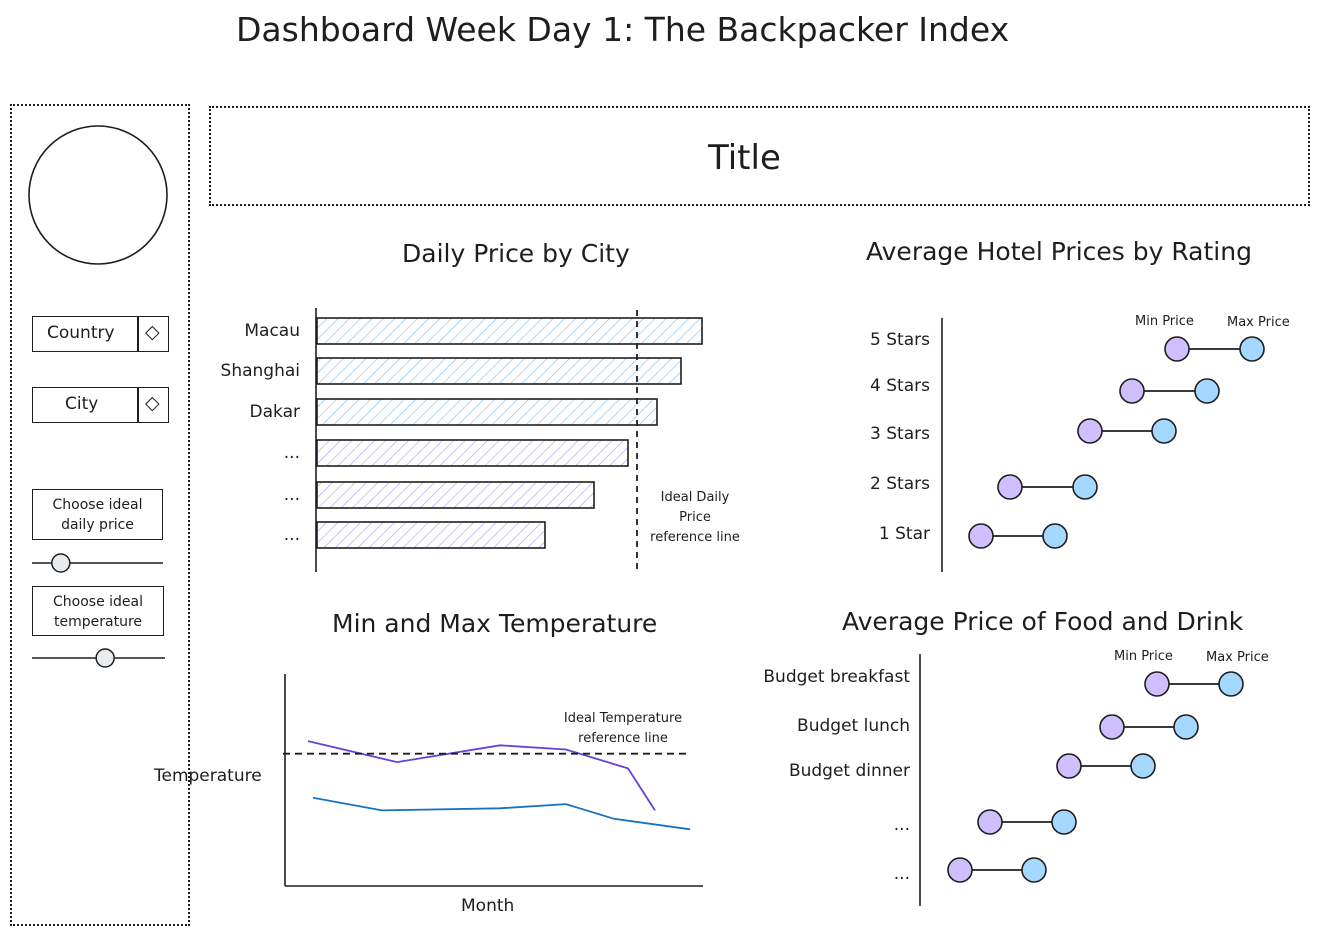 The image size is (1332, 936). I want to click on daily-price-slider-label-line2: daily price, so click(97, 525).